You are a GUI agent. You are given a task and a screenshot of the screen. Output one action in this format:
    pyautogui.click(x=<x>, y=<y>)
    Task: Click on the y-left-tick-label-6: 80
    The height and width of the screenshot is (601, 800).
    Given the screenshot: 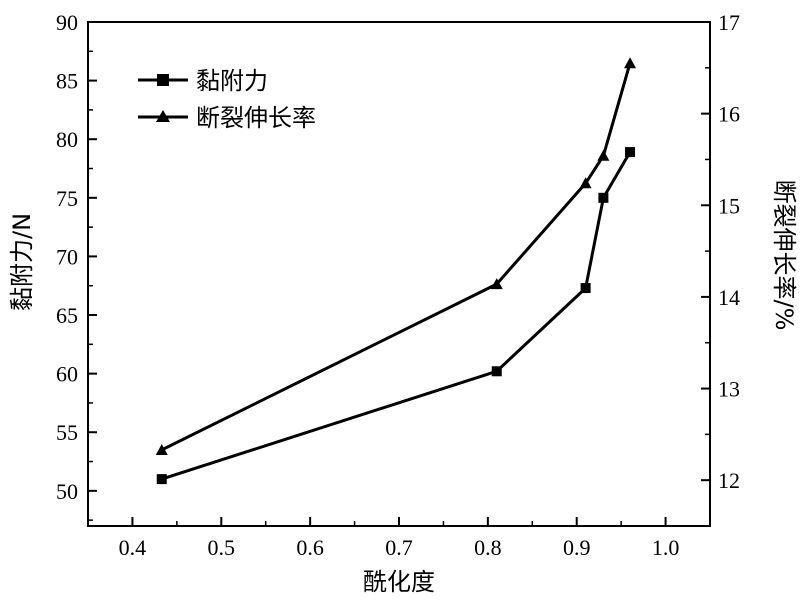 What is the action you would take?
    pyautogui.click(x=67, y=139)
    